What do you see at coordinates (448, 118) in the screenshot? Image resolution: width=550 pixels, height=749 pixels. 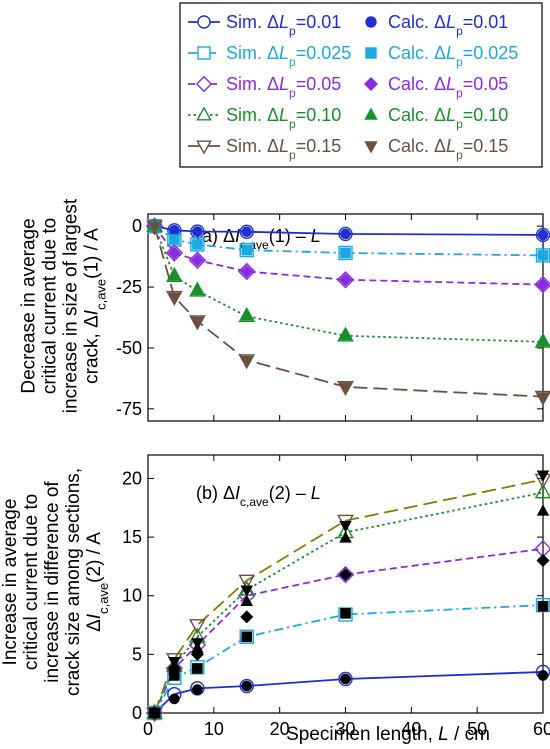 I see `legend-calc-label: Calc. ΔLp=0.10` at bounding box center [448, 118].